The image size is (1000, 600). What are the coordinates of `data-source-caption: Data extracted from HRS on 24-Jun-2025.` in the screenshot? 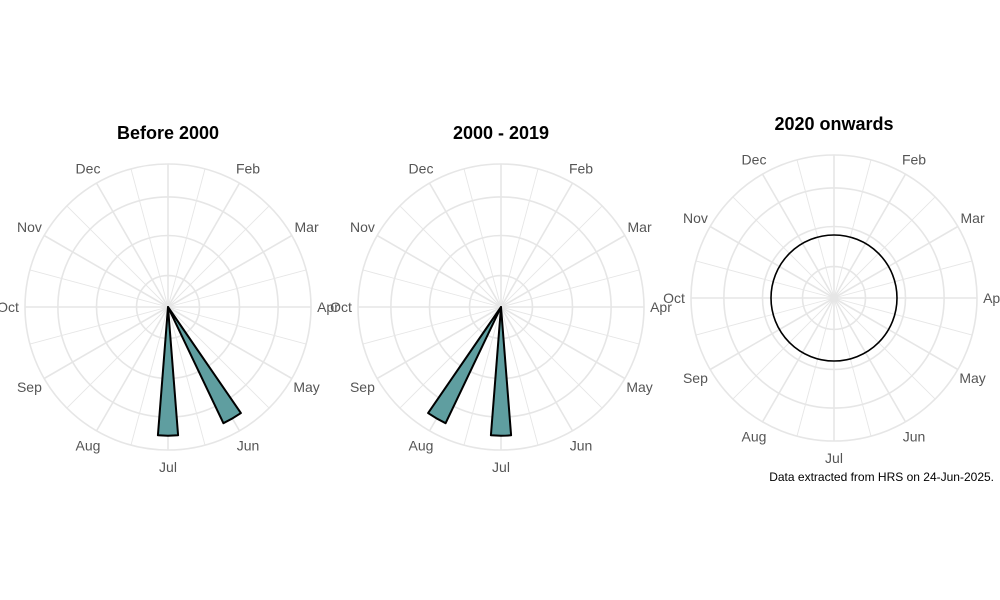 It's located at (881, 477).